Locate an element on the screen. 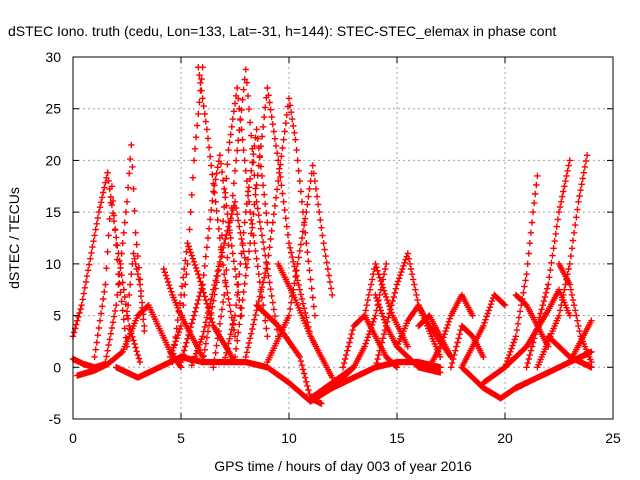 This screenshot has height=480, width=640. y-tick-label: 25 is located at coordinates (53, 109).